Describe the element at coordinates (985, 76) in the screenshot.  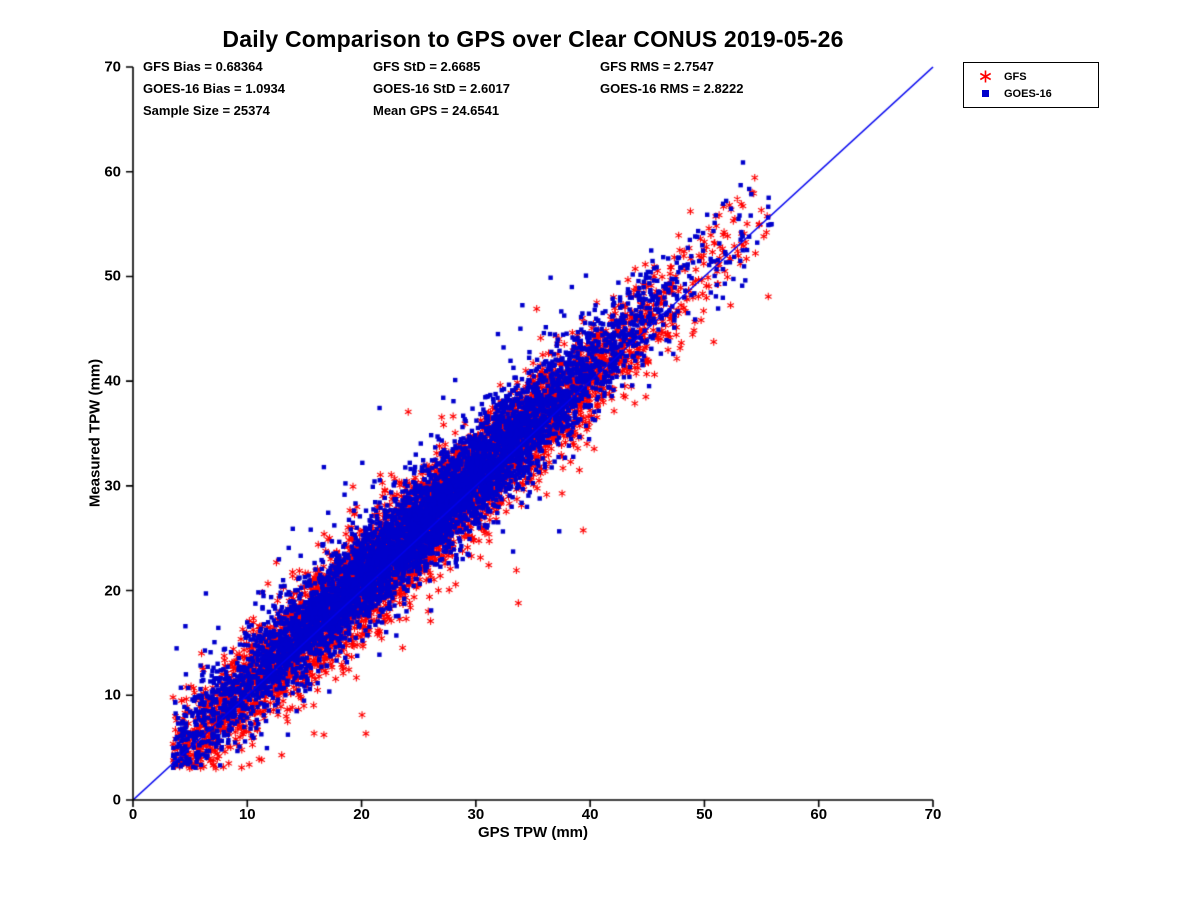
I see `gfs-asterisk-icon` at that location.